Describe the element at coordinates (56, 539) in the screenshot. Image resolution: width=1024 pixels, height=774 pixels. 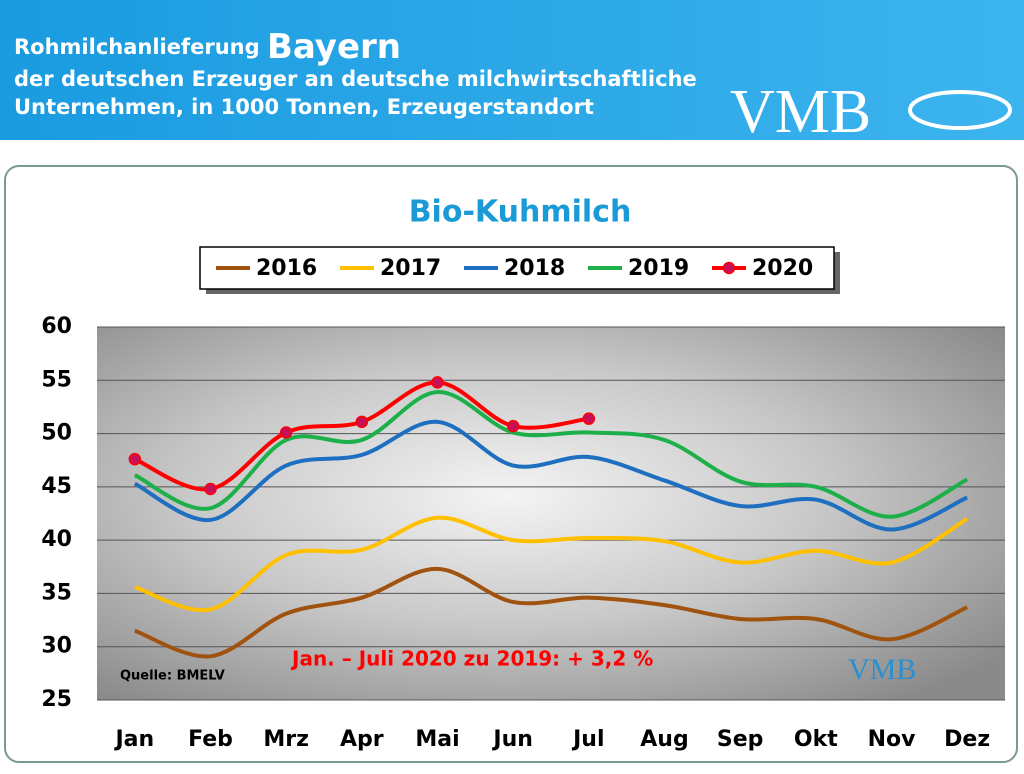
I see `y-tick-label: 40` at that location.